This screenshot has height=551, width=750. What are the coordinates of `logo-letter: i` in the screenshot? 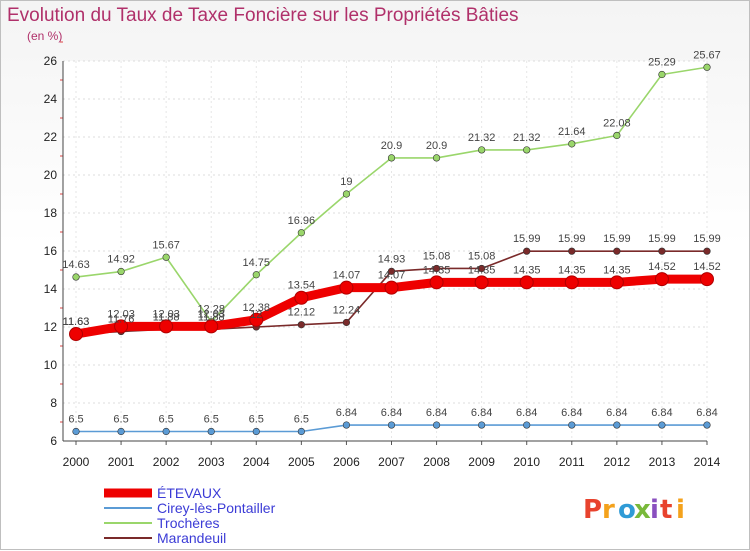 It's located at (654, 510).